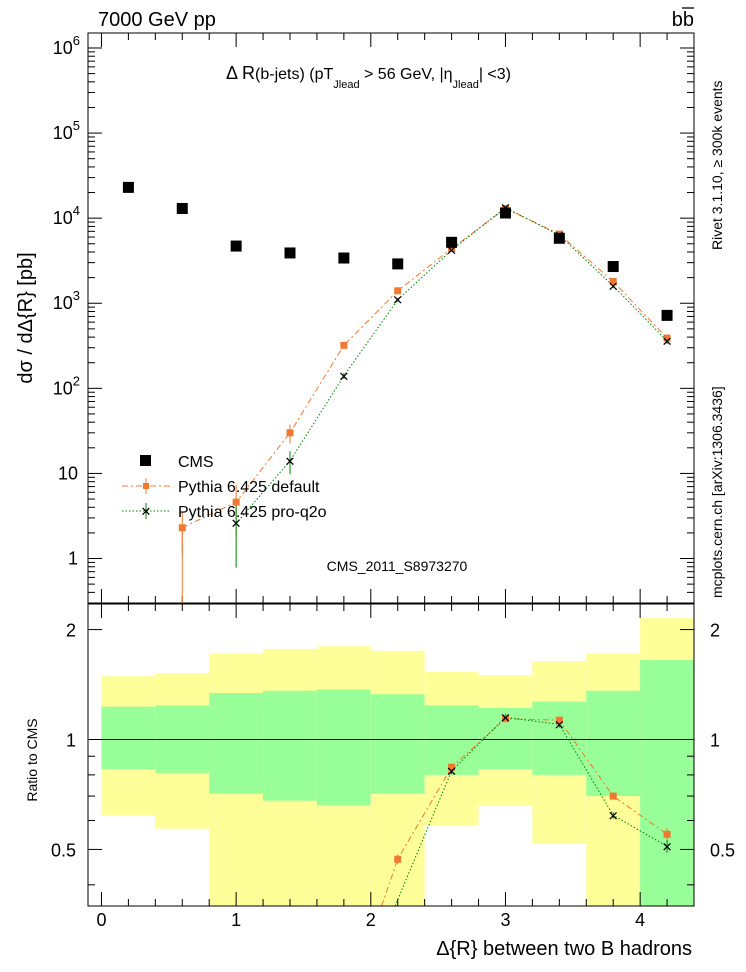  Describe the element at coordinates (157, 20) in the screenshot. I see `energy-label: 7000 GeV pp` at that location.